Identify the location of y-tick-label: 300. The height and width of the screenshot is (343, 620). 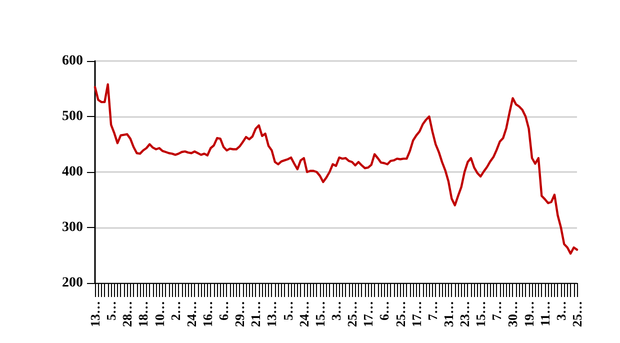
(72, 227).